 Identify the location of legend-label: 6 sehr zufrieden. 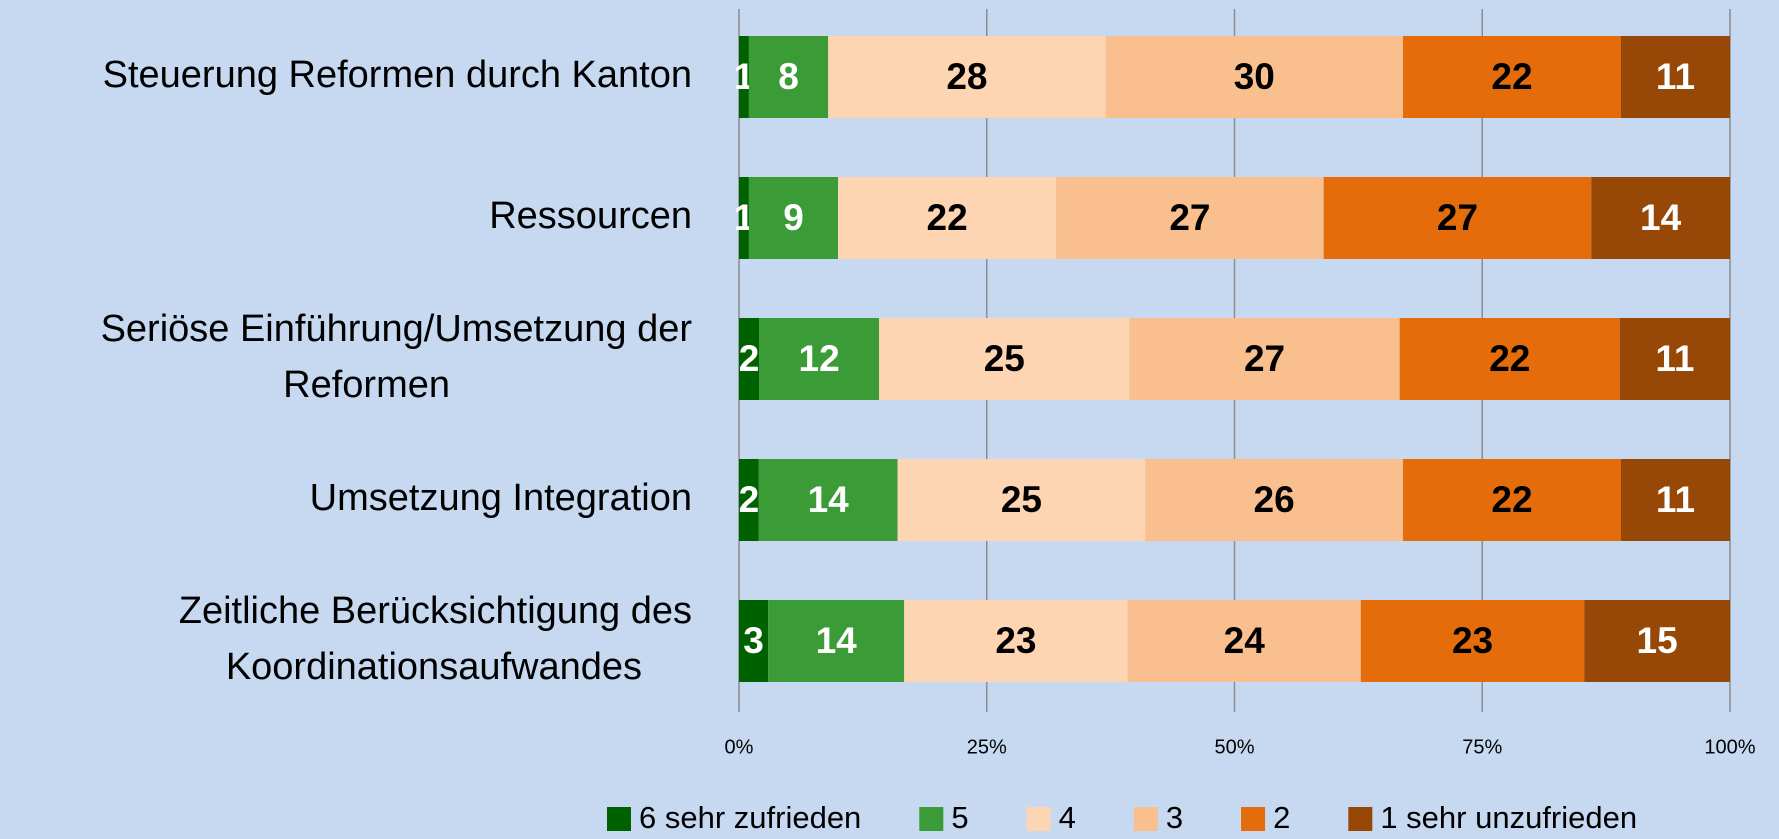
(750, 817).